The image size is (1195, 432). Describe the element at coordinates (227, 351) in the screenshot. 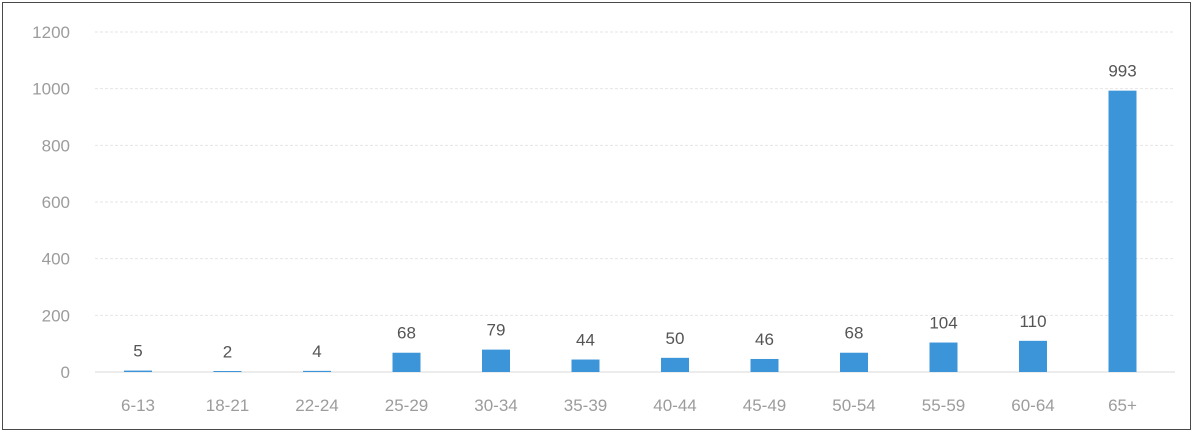

I see `data-label-18-21: 2` at that location.